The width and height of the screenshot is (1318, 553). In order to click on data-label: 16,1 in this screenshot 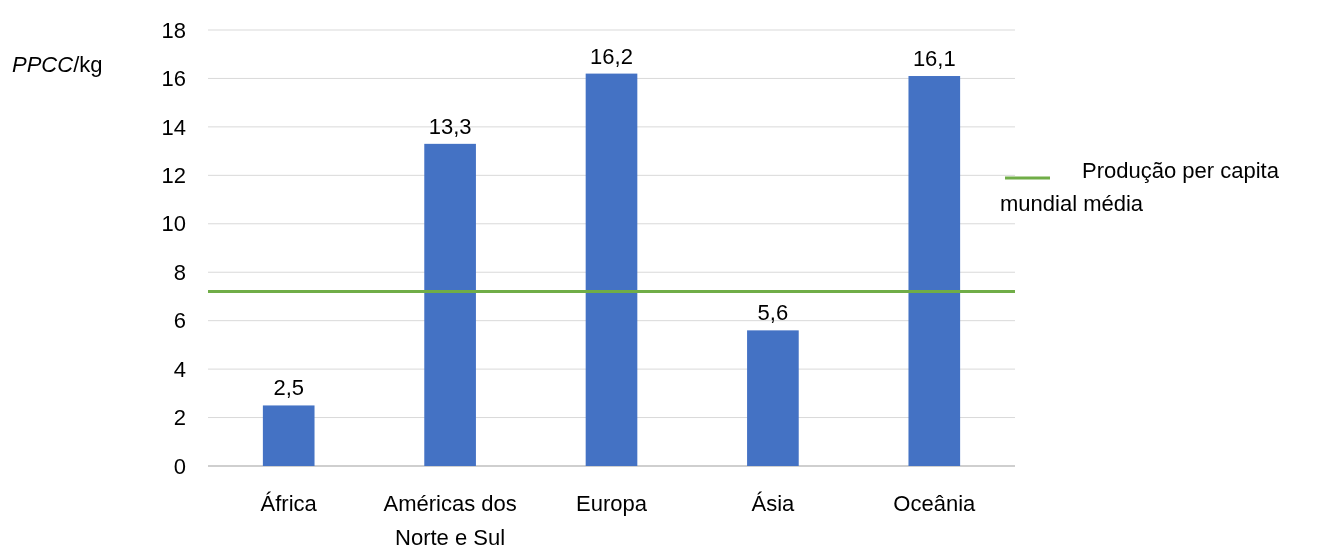, I will do `click(934, 59)`.